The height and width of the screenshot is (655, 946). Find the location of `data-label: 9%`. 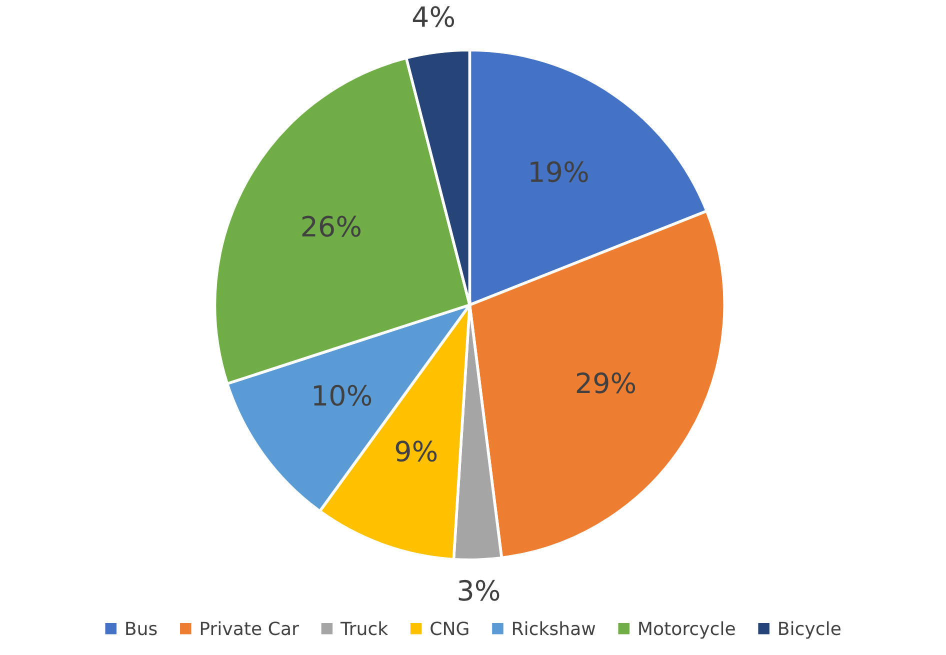

data-label: 9% is located at coordinates (416, 451).